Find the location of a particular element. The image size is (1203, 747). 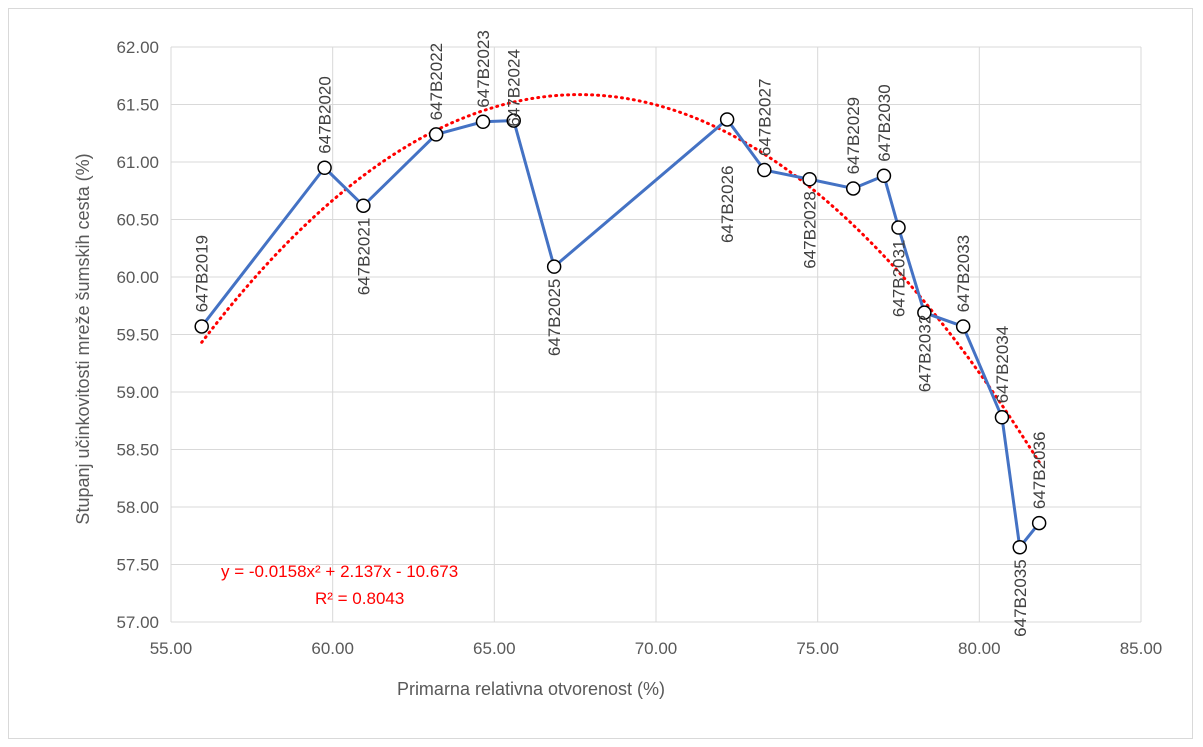

point-label: 647B2029 is located at coordinates (853, 136).